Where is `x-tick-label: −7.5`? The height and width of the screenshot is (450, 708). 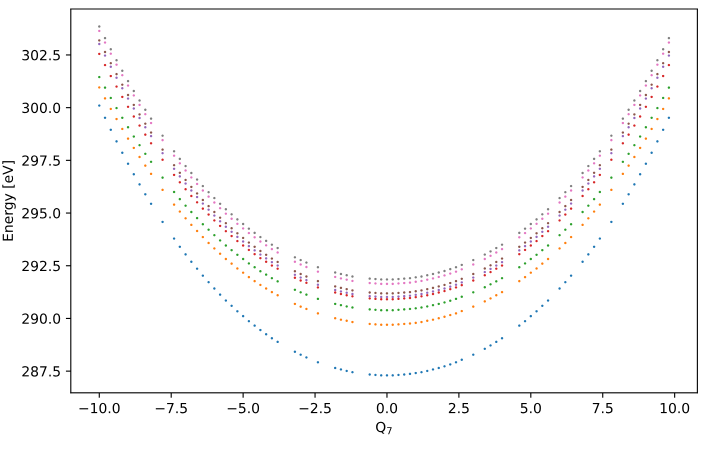 x-tick-label: −7.5 is located at coordinates (171, 408).